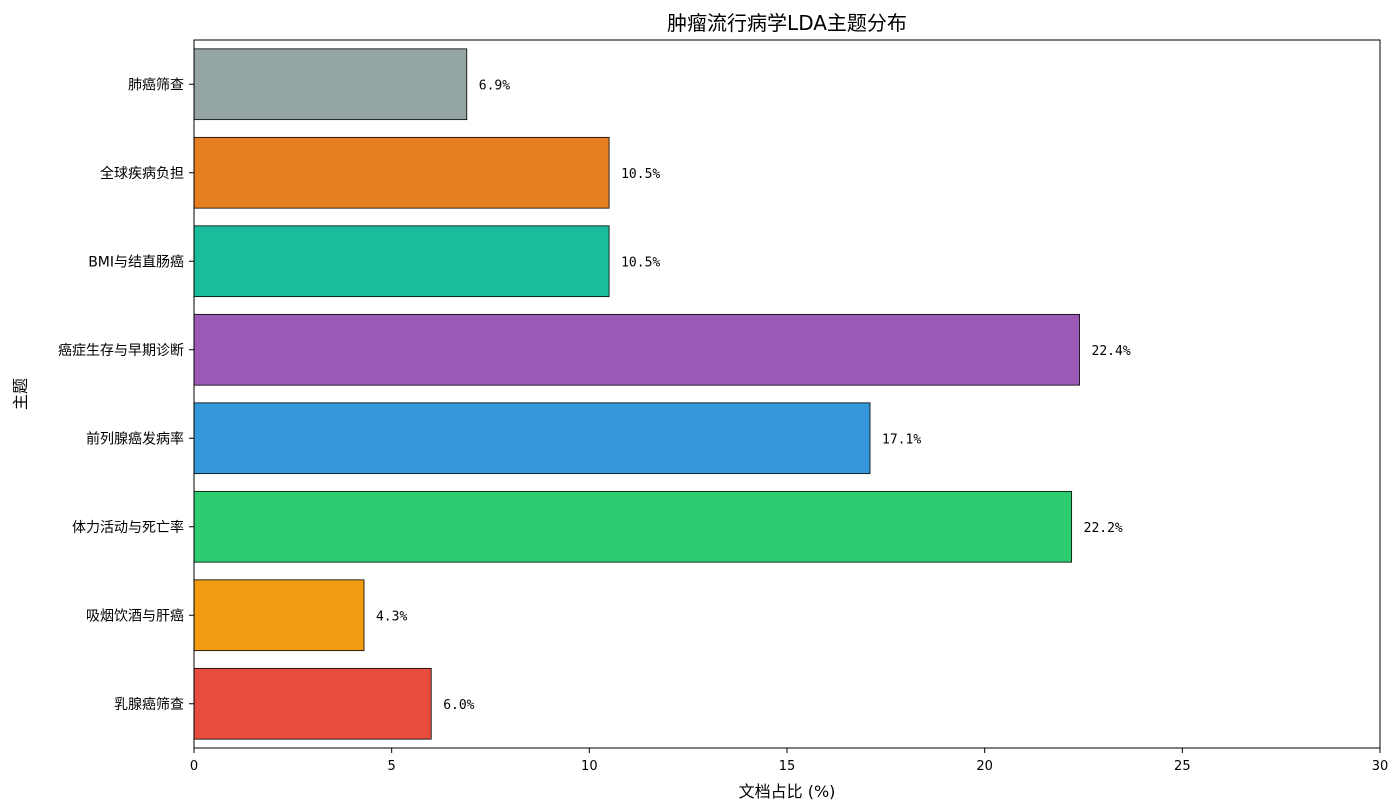 The height and width of the screenshot is (811, 1400). Describe the element at coordinates (984, 766) in the screenshot. I see `x-tick-label: 20` at that location.